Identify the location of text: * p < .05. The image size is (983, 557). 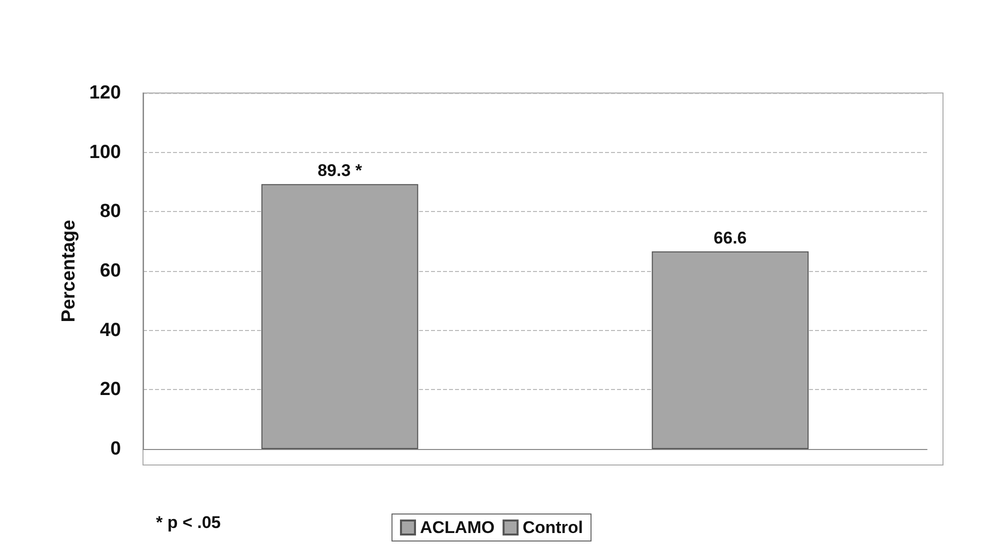
(188, 522).